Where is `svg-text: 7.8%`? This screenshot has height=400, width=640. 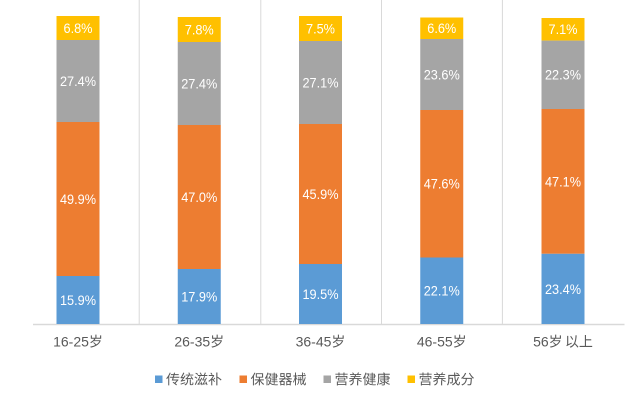 svg-text: 7.8% is located at coordinates (199, 29).